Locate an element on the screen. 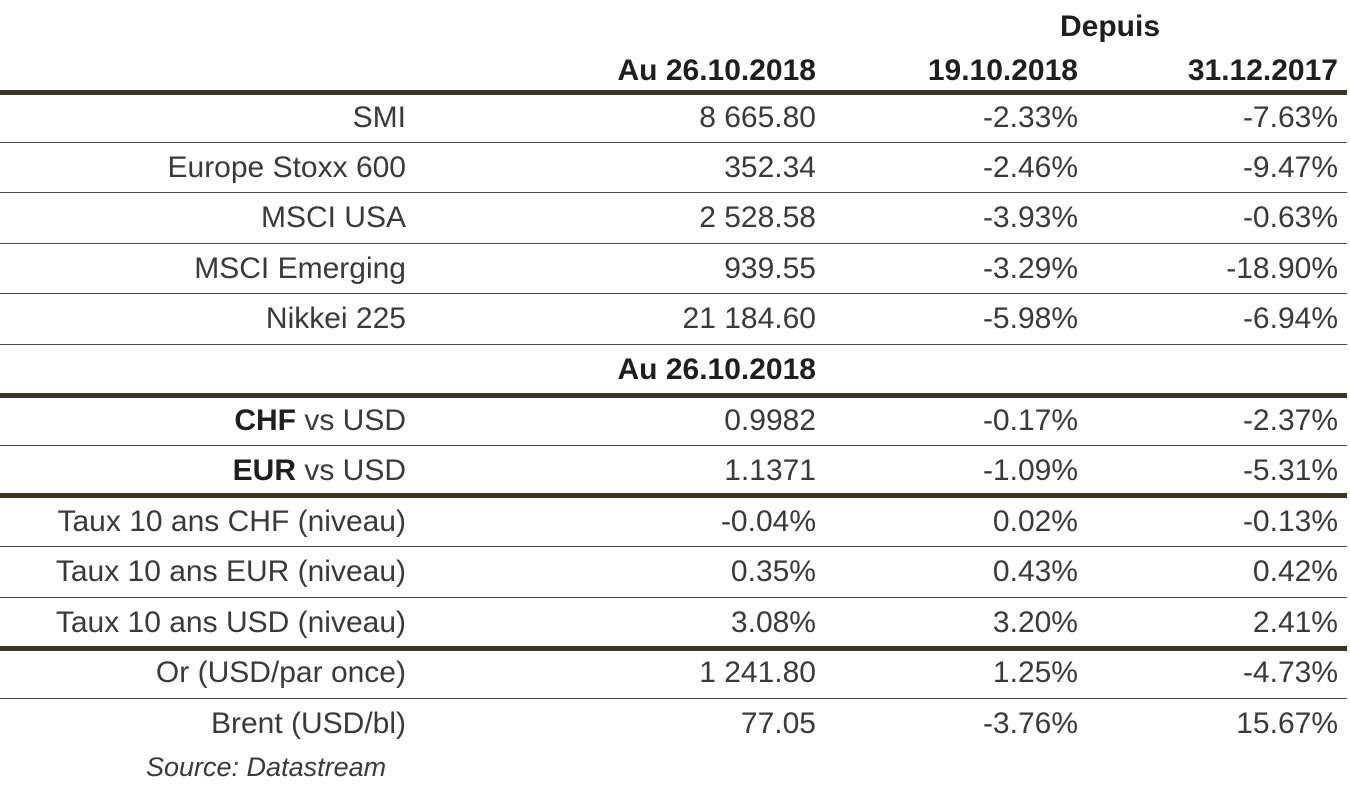  row-label: MSCI USA is located at coordinates (333, 217).